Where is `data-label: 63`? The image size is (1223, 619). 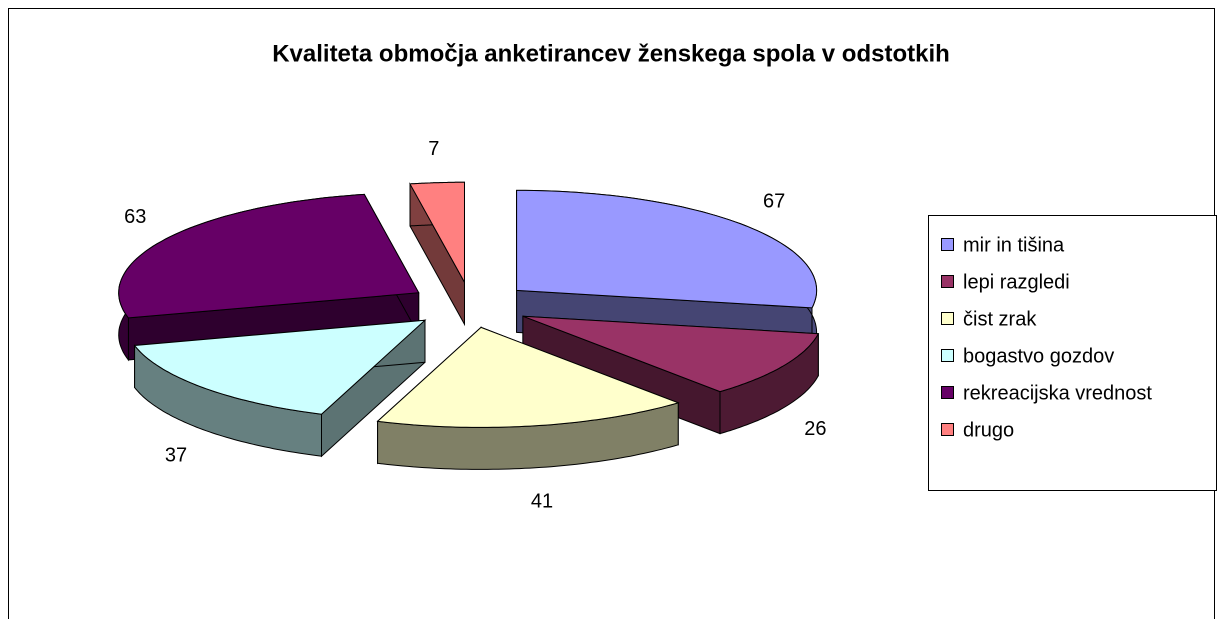
data-label: 63 is located at coordinates (135, 217).